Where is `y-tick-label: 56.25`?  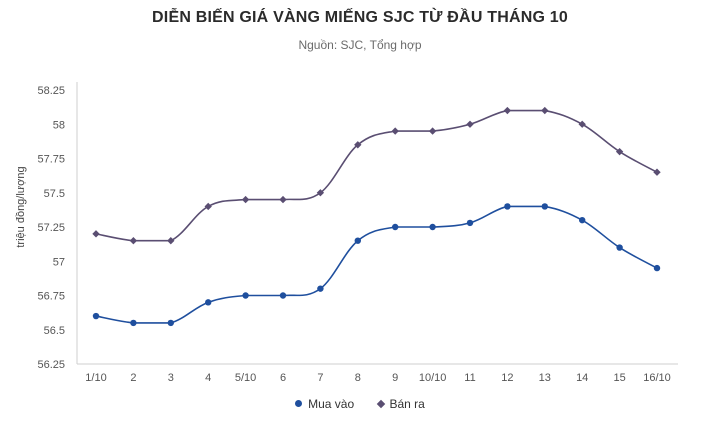 y-tick-label: 56.25 is located at coordinates (51, 365).